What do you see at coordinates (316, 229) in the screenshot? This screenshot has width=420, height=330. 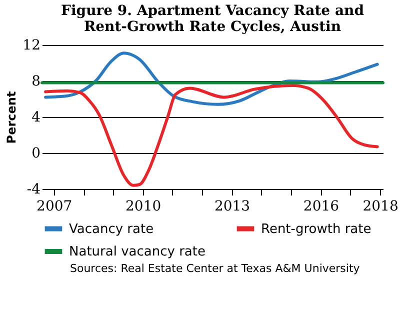 I see `legend-label: Rent-growth rate` at bounding box center [316, 229].